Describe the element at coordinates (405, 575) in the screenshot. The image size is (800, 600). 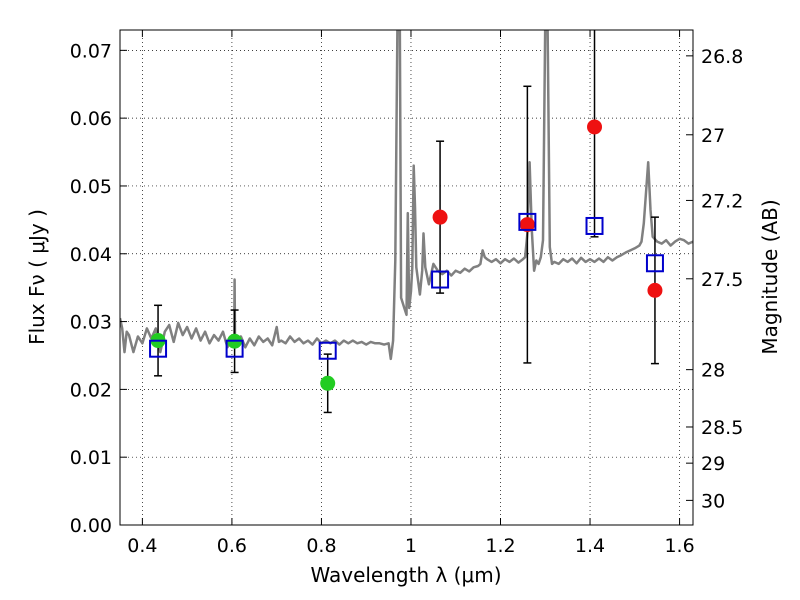
I see `x-axis-label: Wavelength λ (μm)` at that location.